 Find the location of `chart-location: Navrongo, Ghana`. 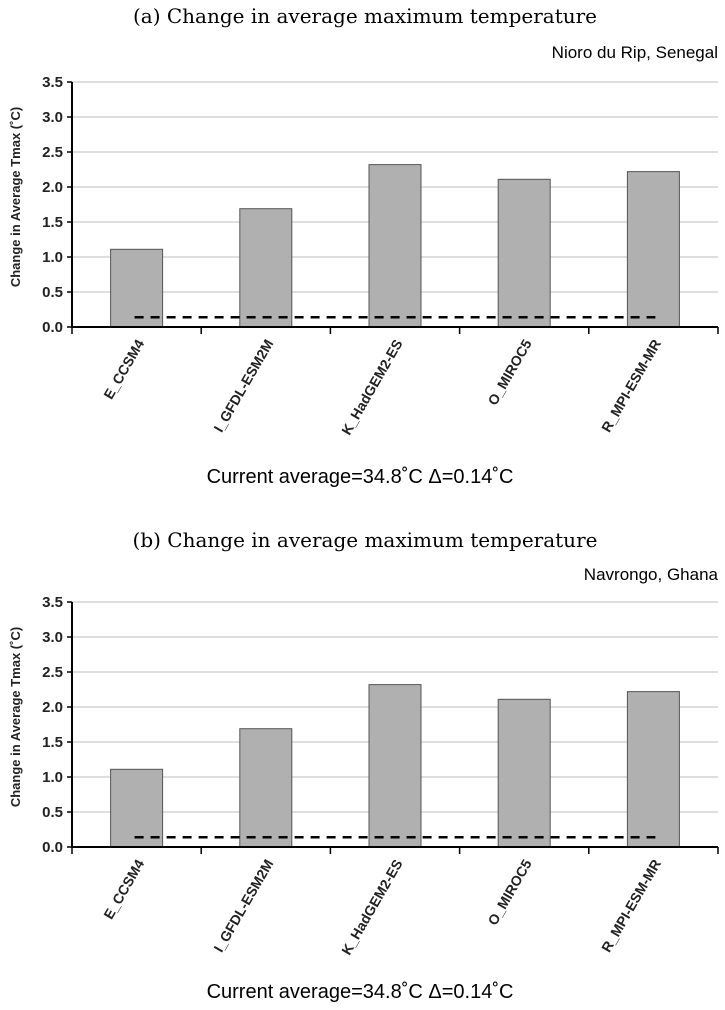

chart-location: Navrongo, Ghana is located at coordinates (651, 574).